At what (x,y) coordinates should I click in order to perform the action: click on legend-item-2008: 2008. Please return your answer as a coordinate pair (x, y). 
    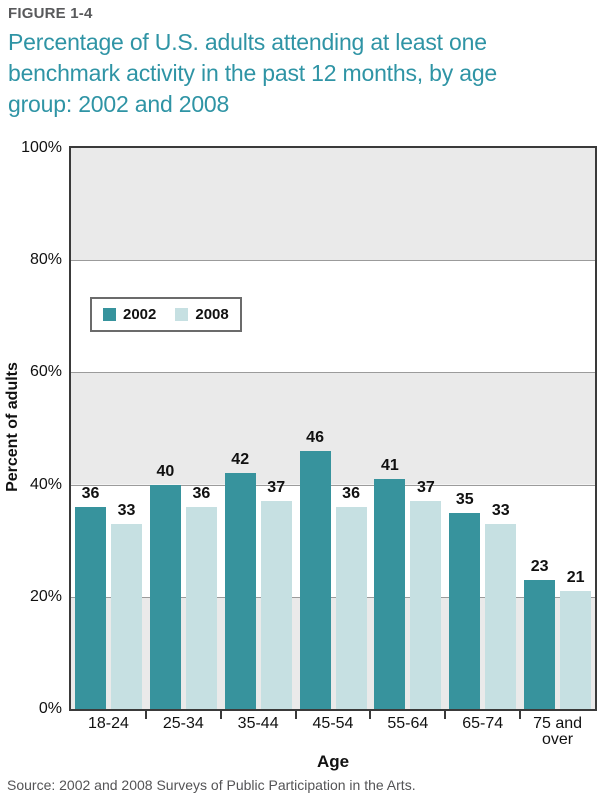
    Looking at the image, I should click on (202, 314).